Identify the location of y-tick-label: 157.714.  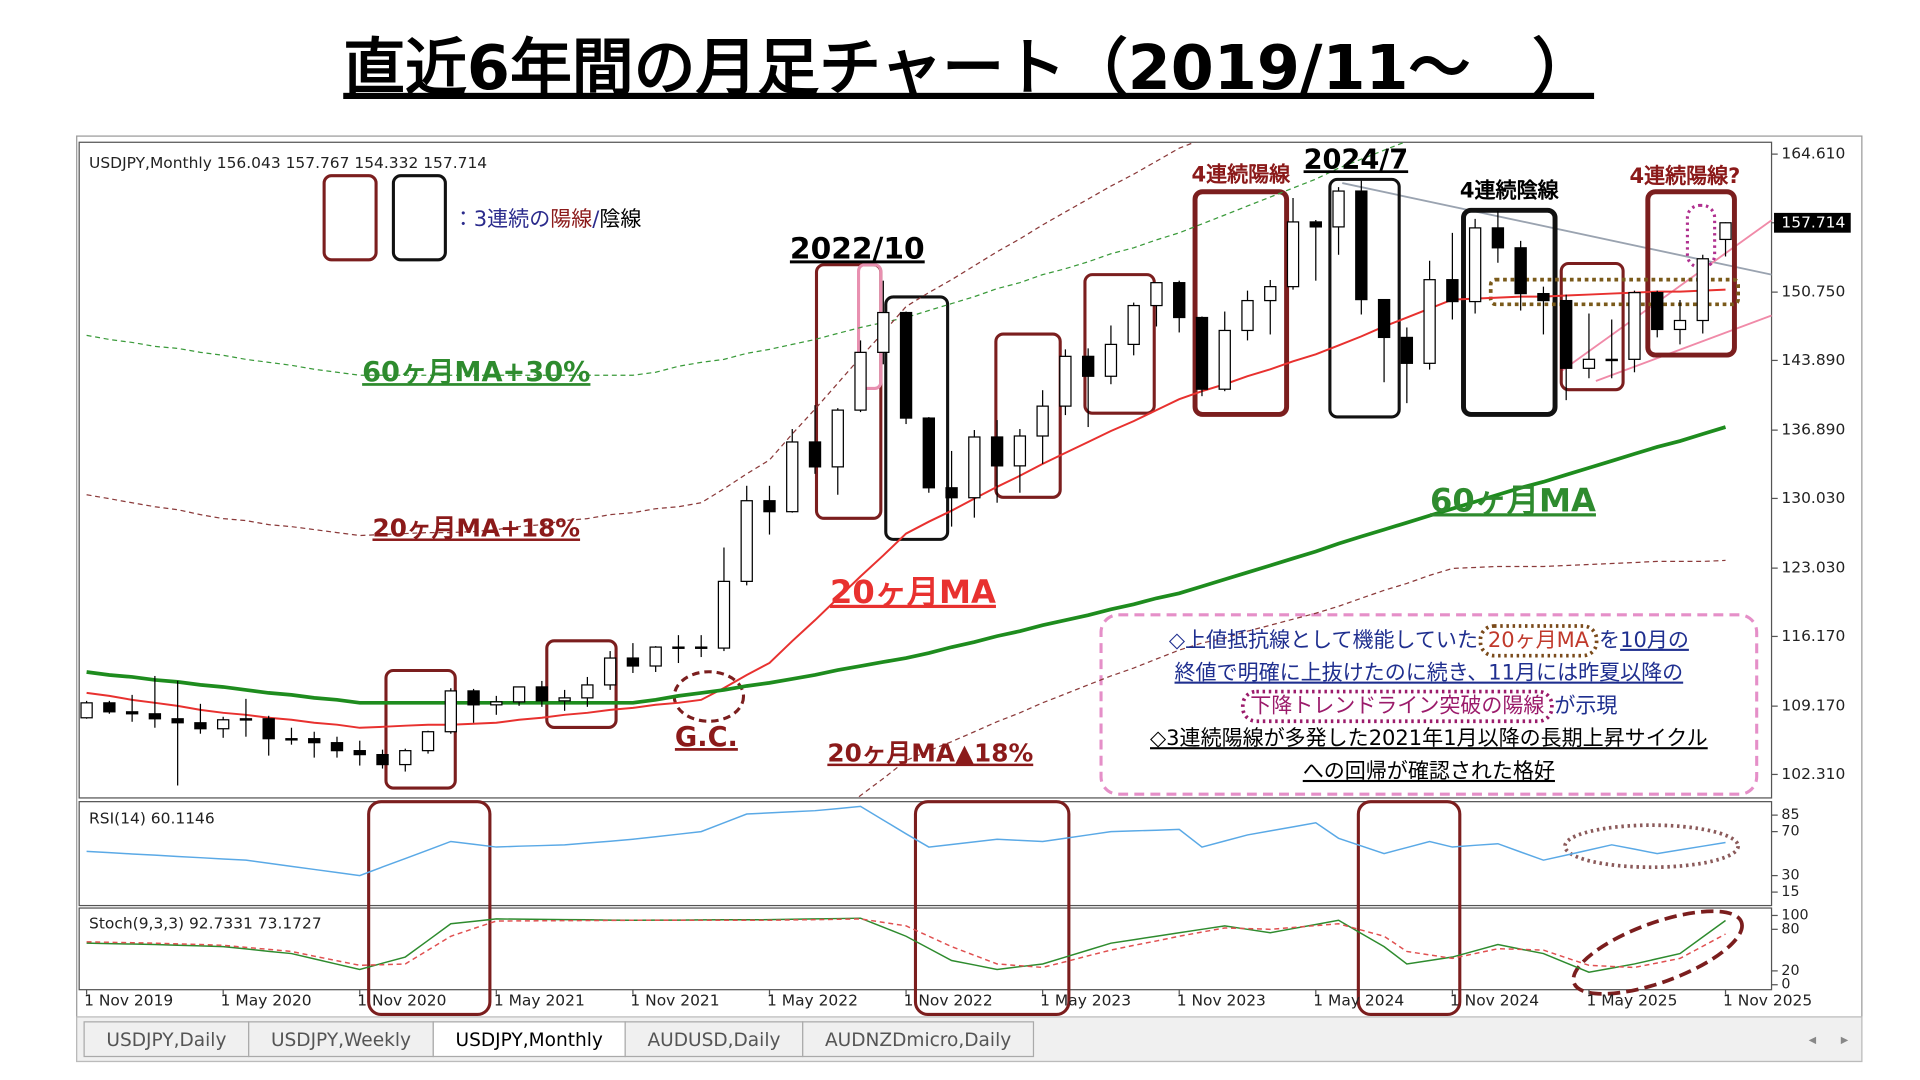
(1813, 222).